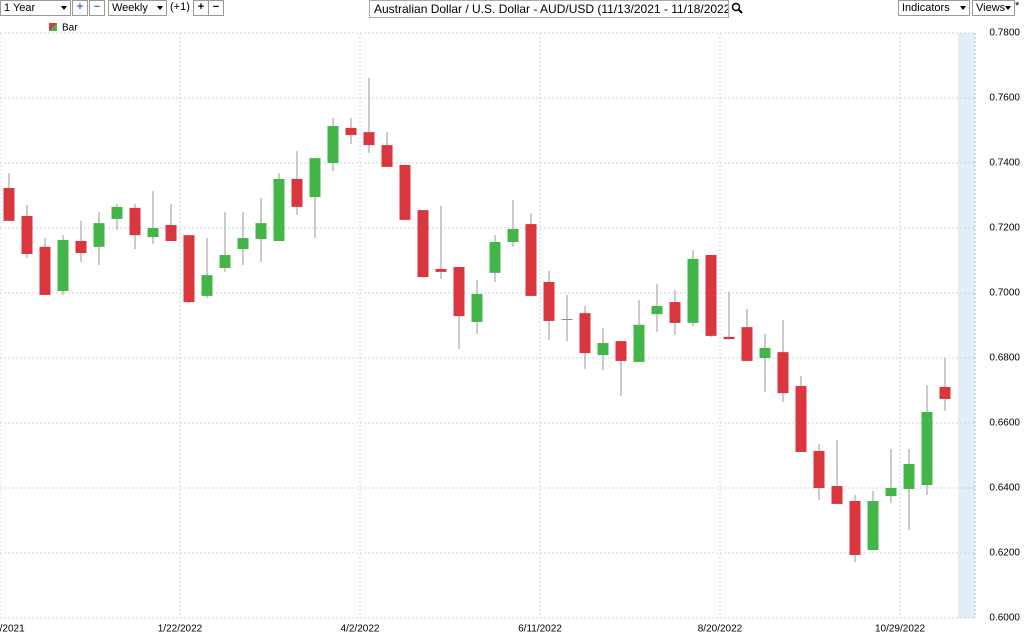 The height and width of the screenshot is (639, 1024). I want to click on star: *, so click(1017, 6).